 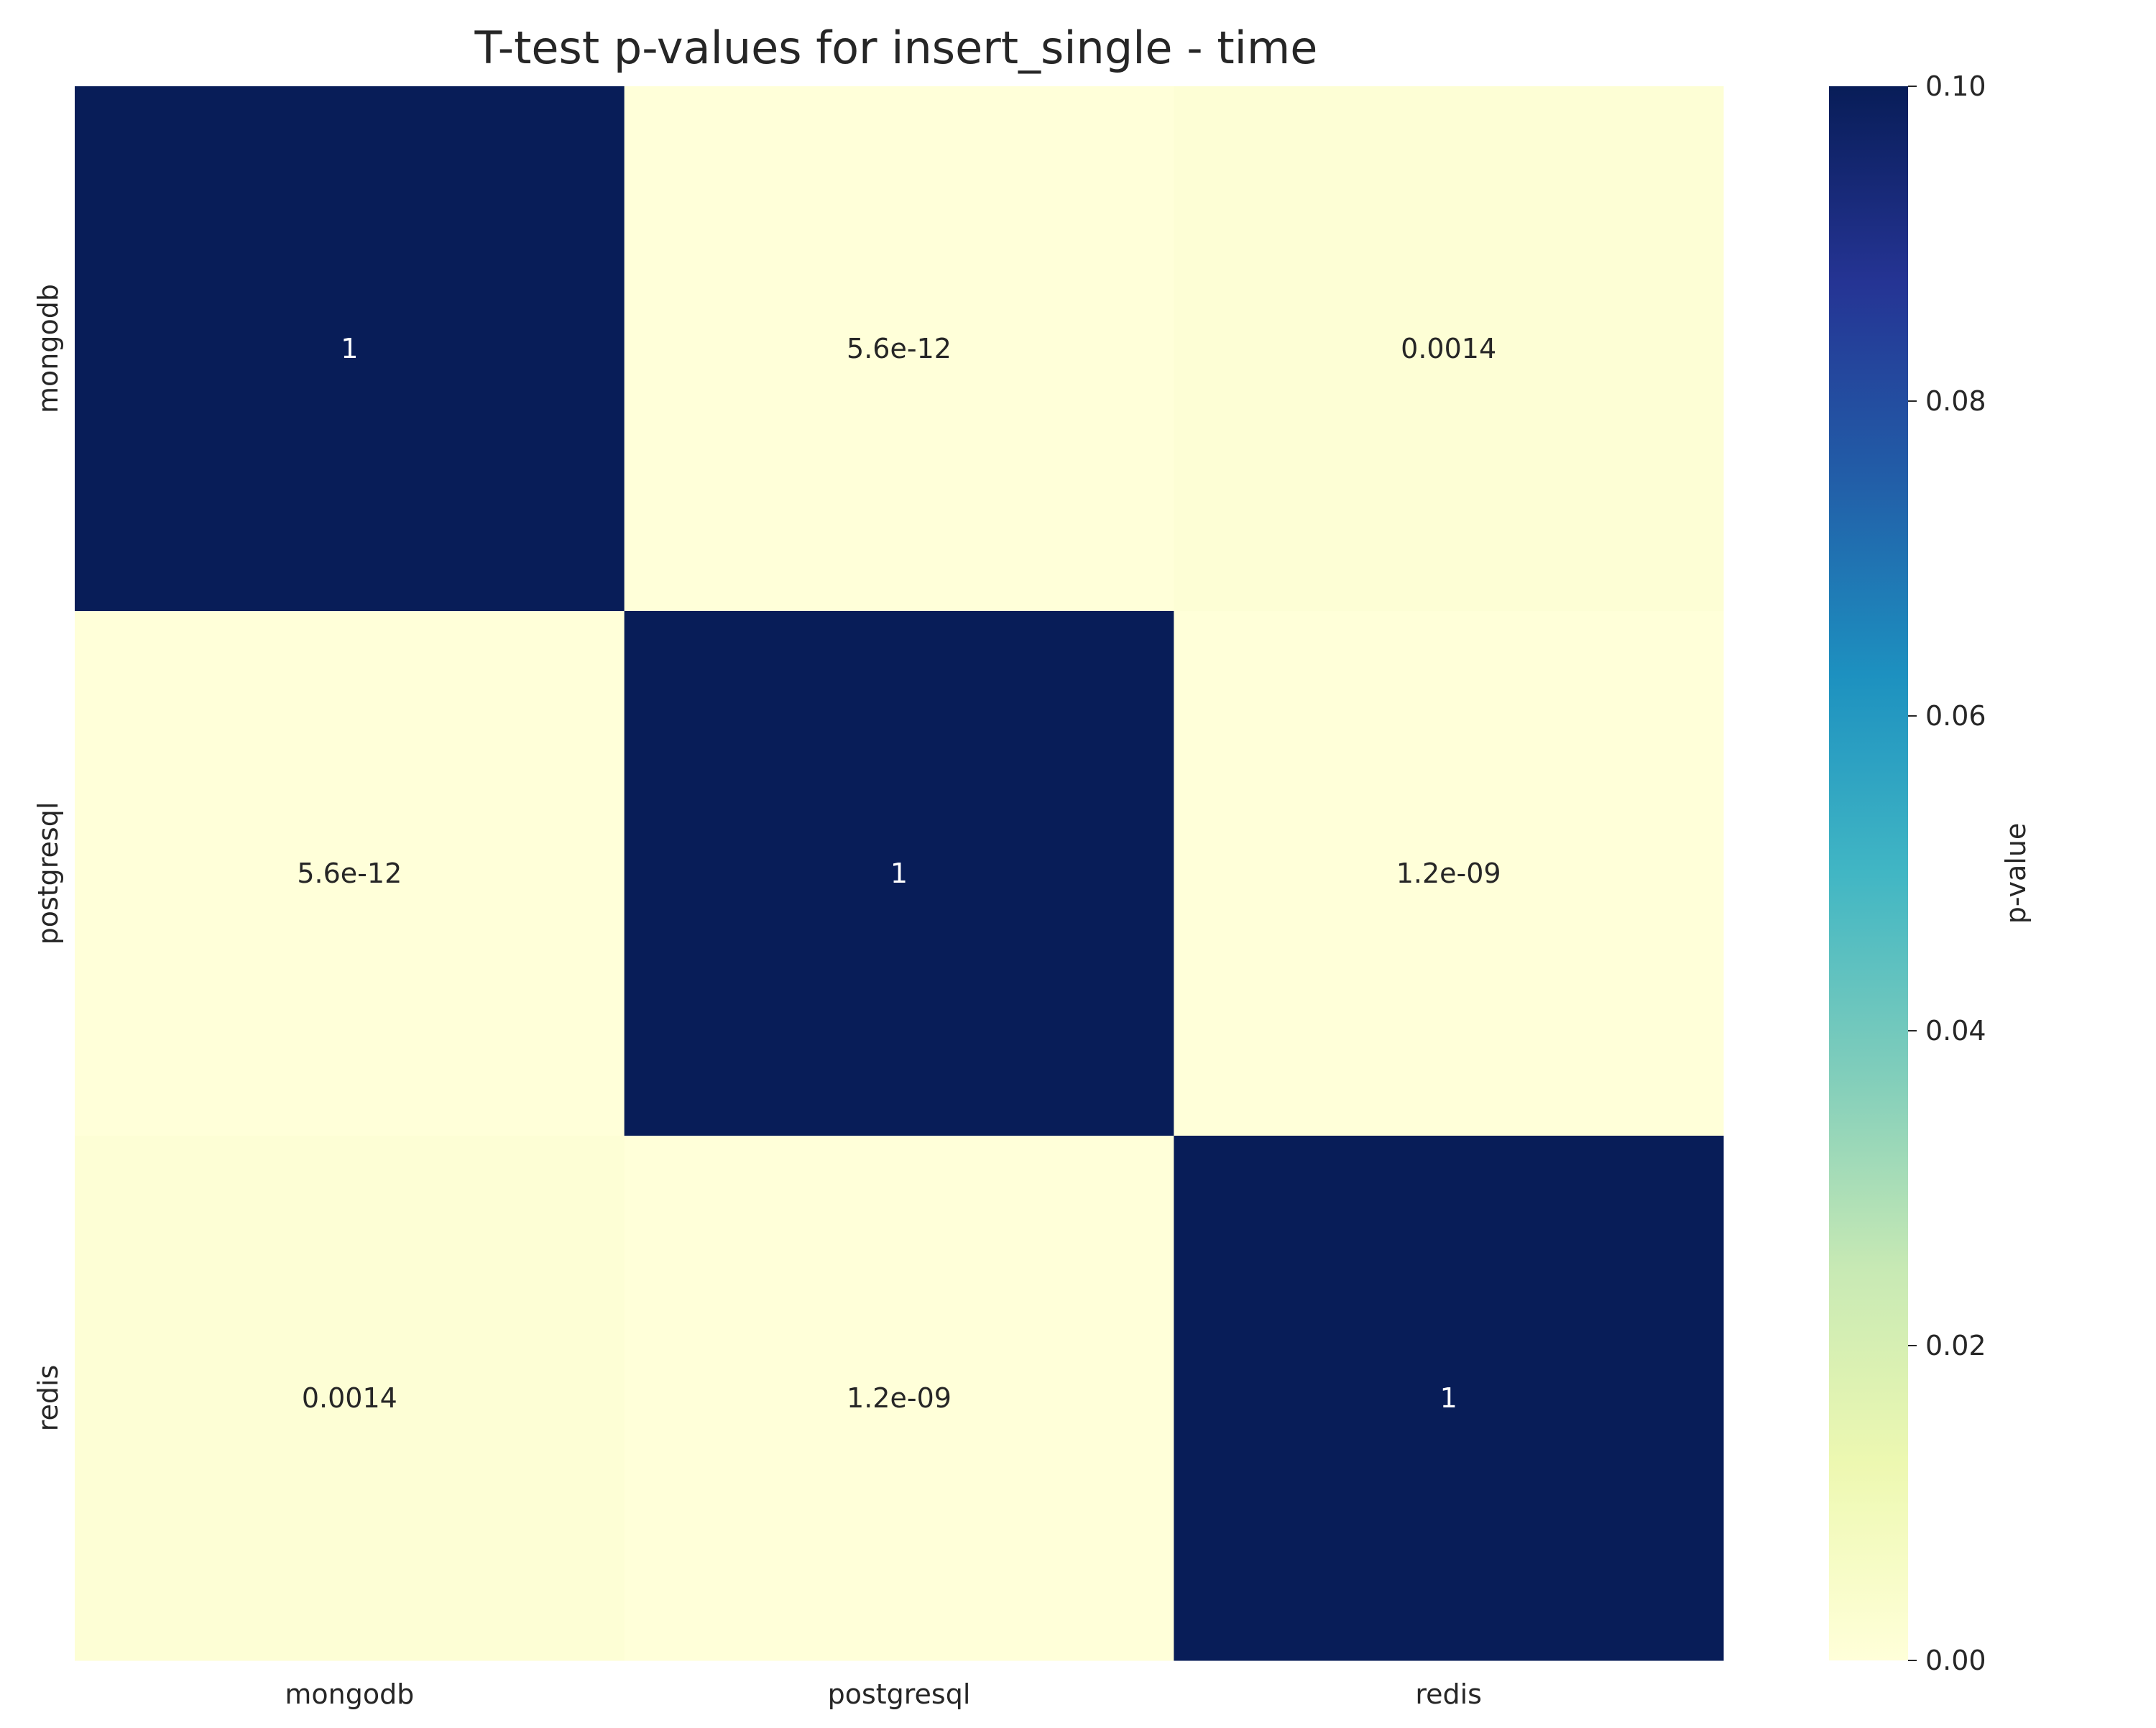 I want to click on colorbar-tick-label: 0.06, so click(x=1956, y=716).